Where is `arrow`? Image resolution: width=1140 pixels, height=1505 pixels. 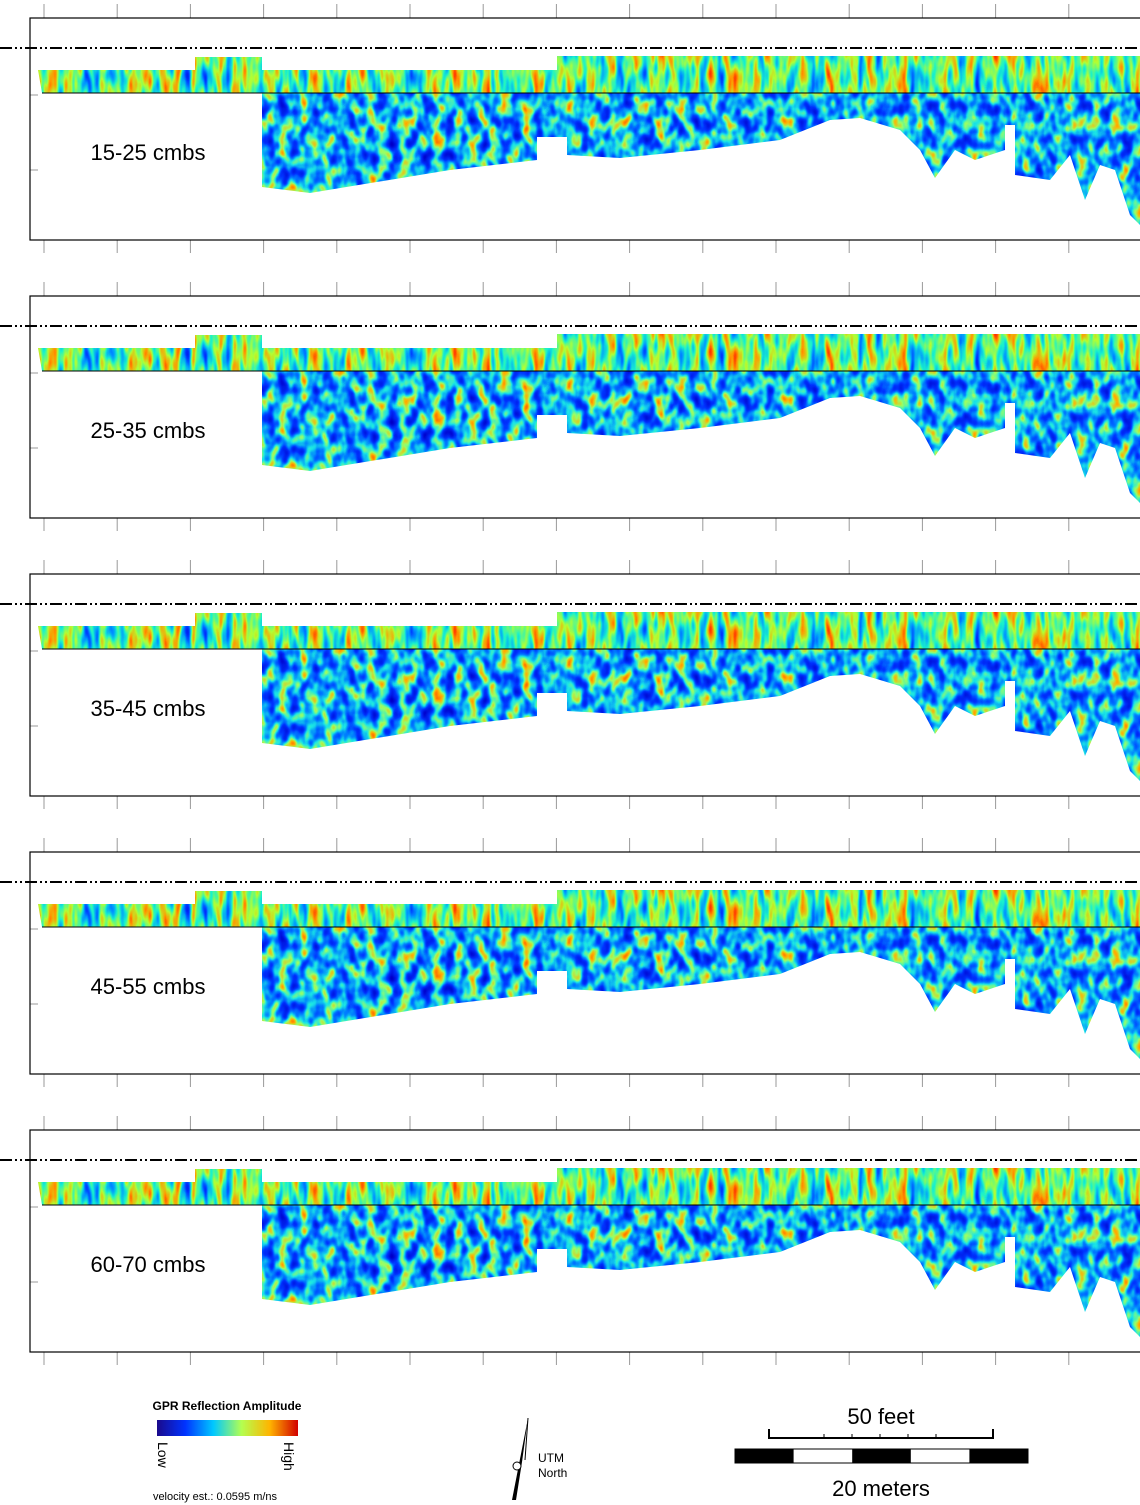
arrow is located at coordinates (520, 1459).